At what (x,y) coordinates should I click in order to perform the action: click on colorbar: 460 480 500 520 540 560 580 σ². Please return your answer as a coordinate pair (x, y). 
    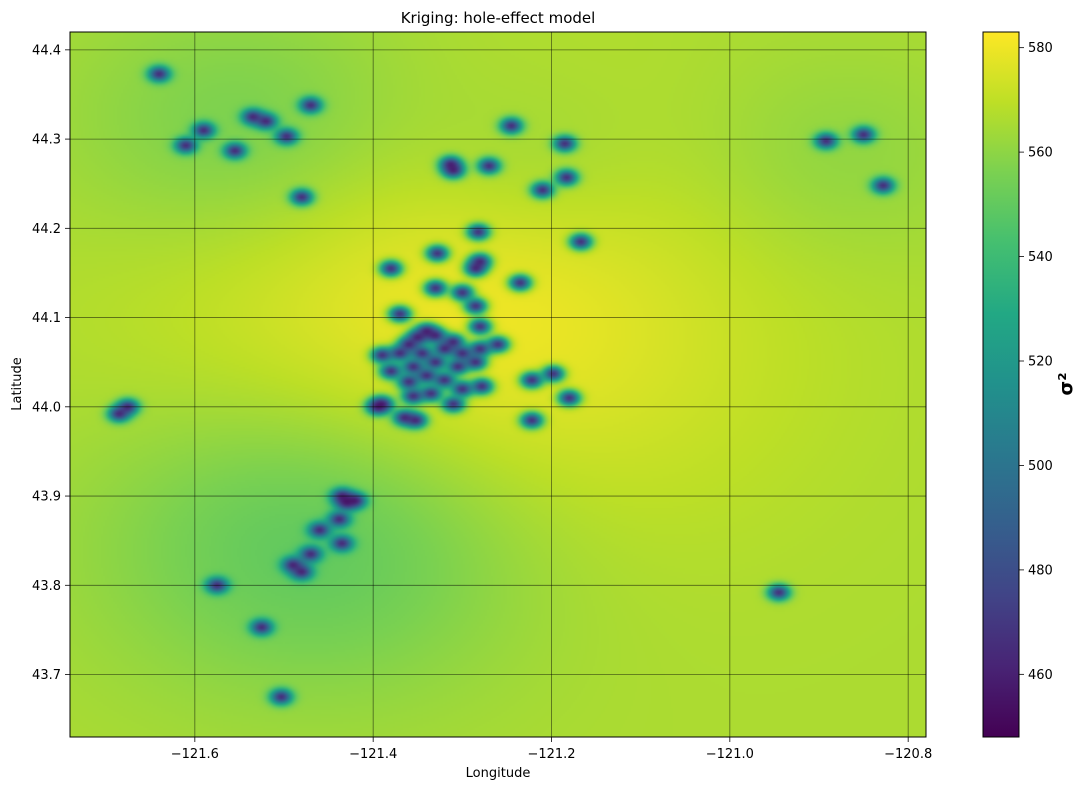
    Looking at the image, I should click on (1029, 384).